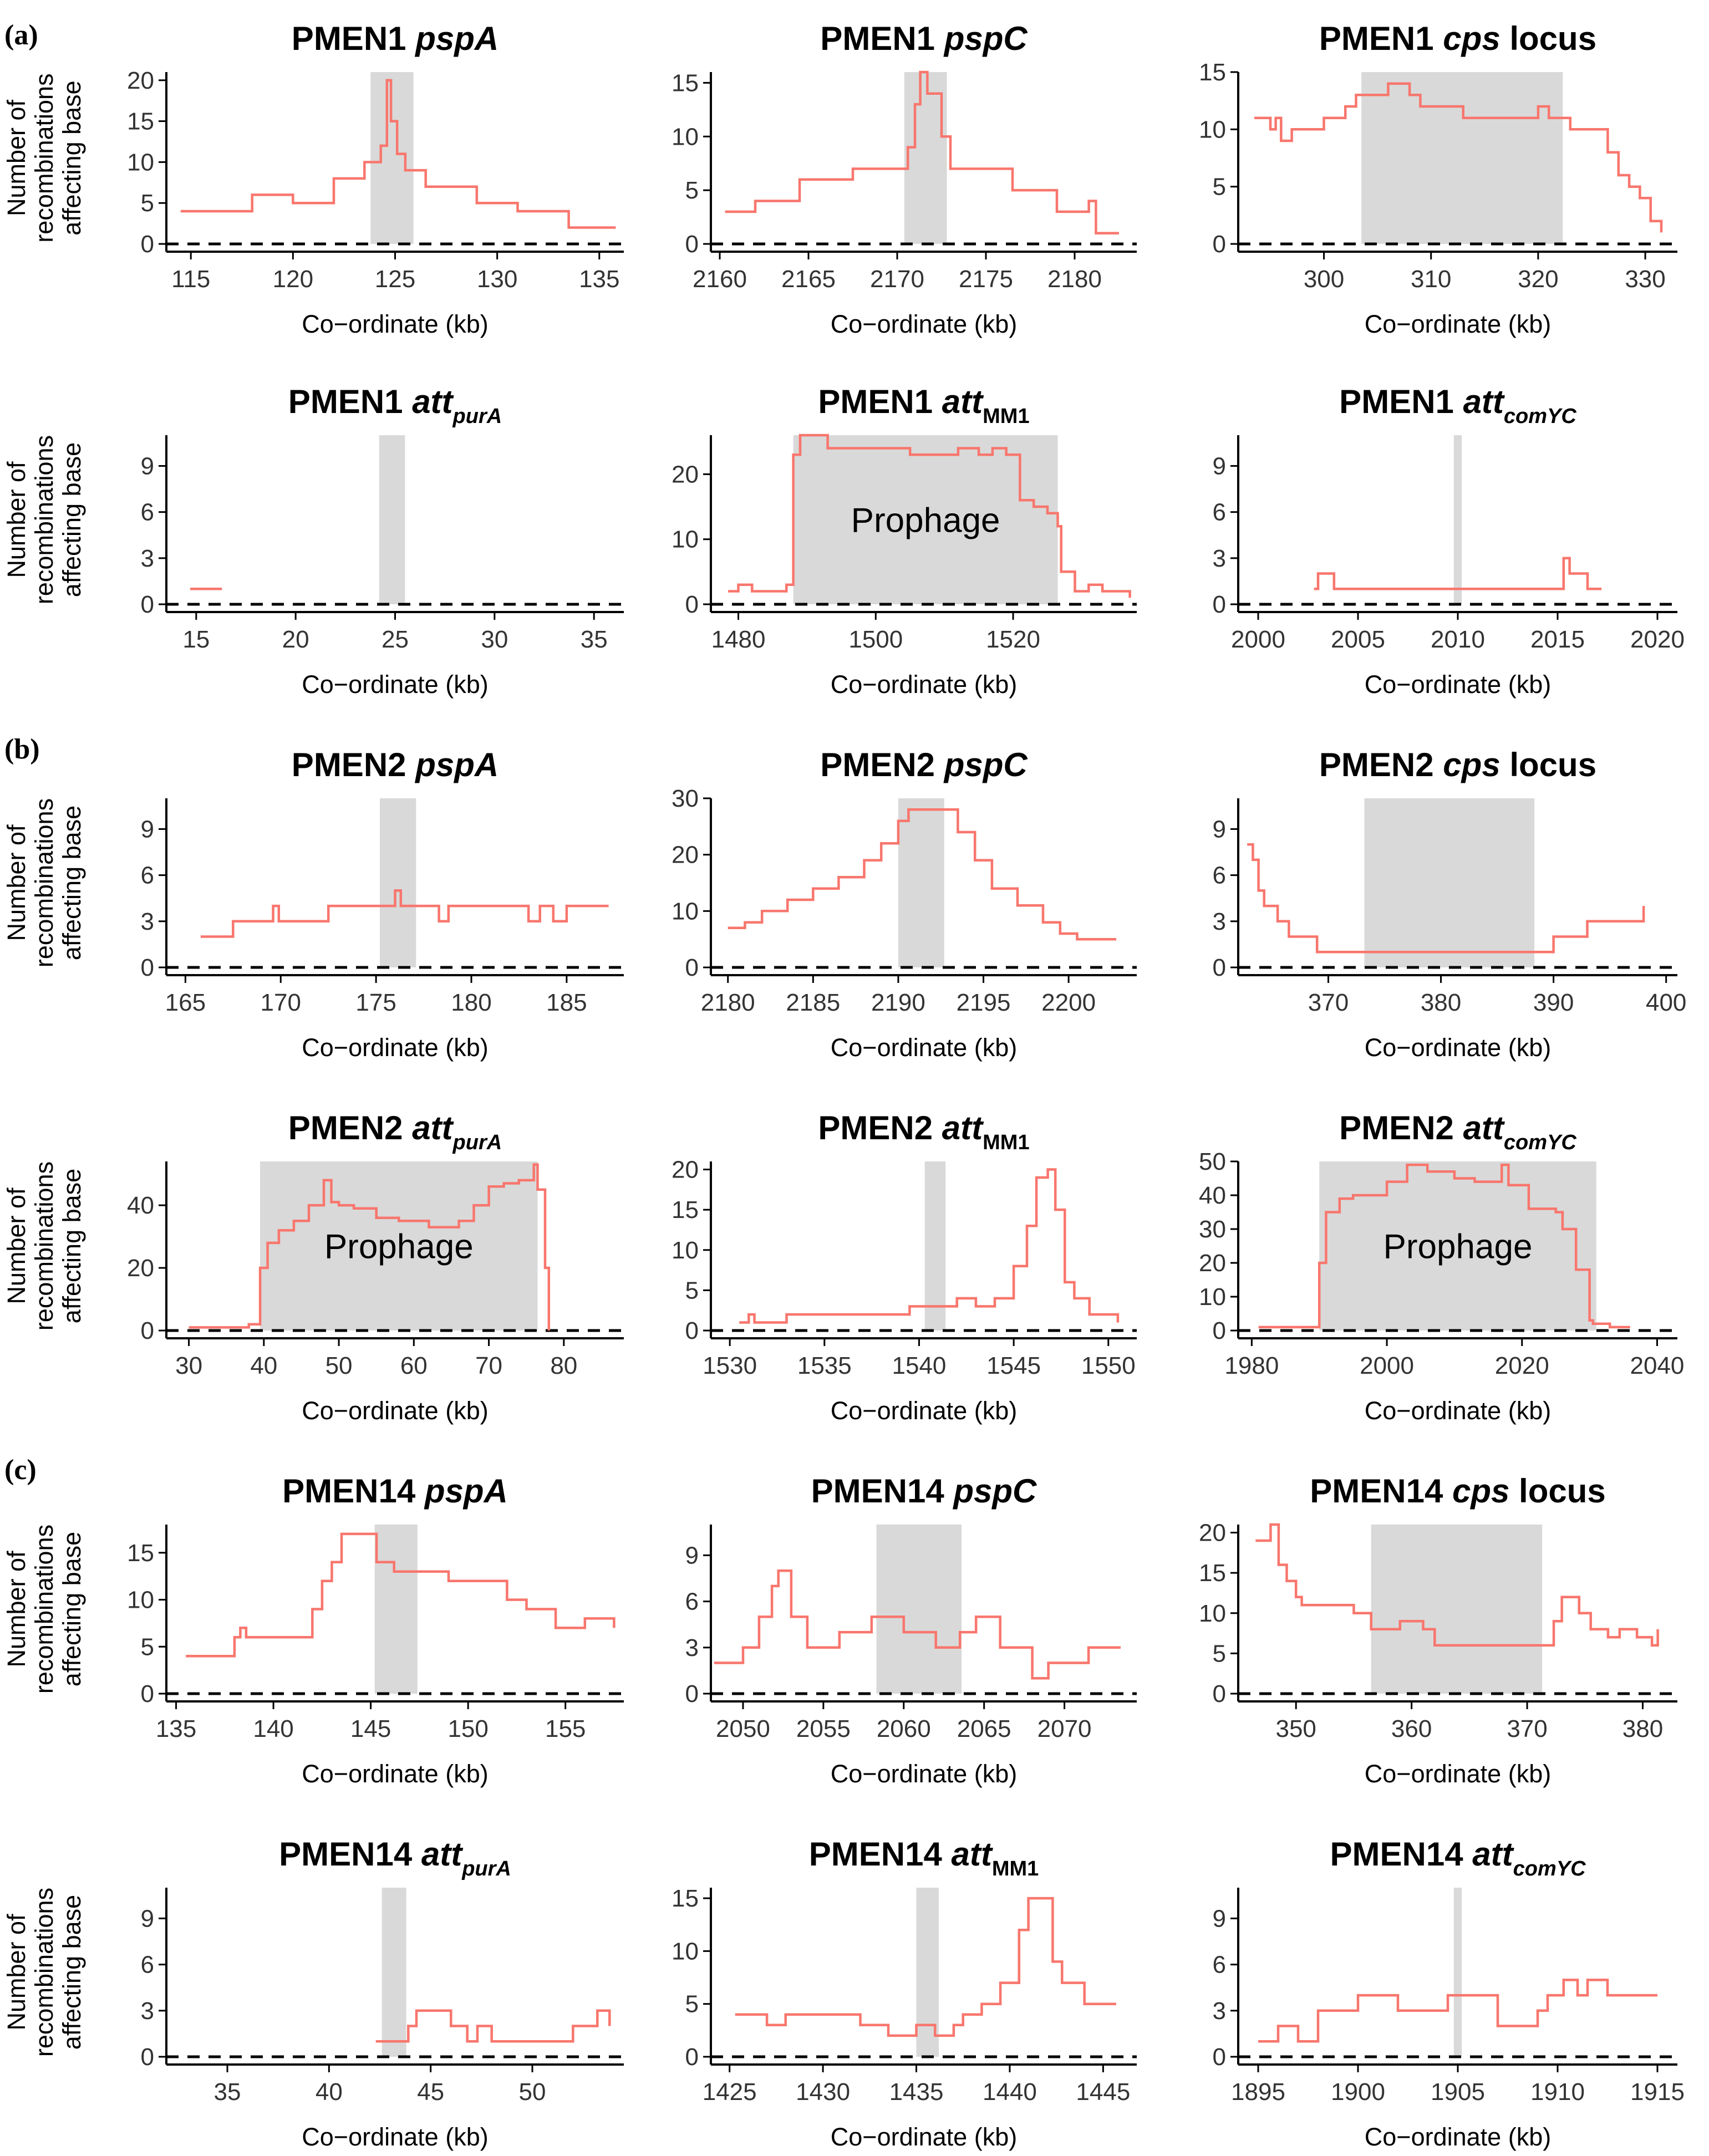  I want to click on x-tick-label: 2065, so click(984, 1728).